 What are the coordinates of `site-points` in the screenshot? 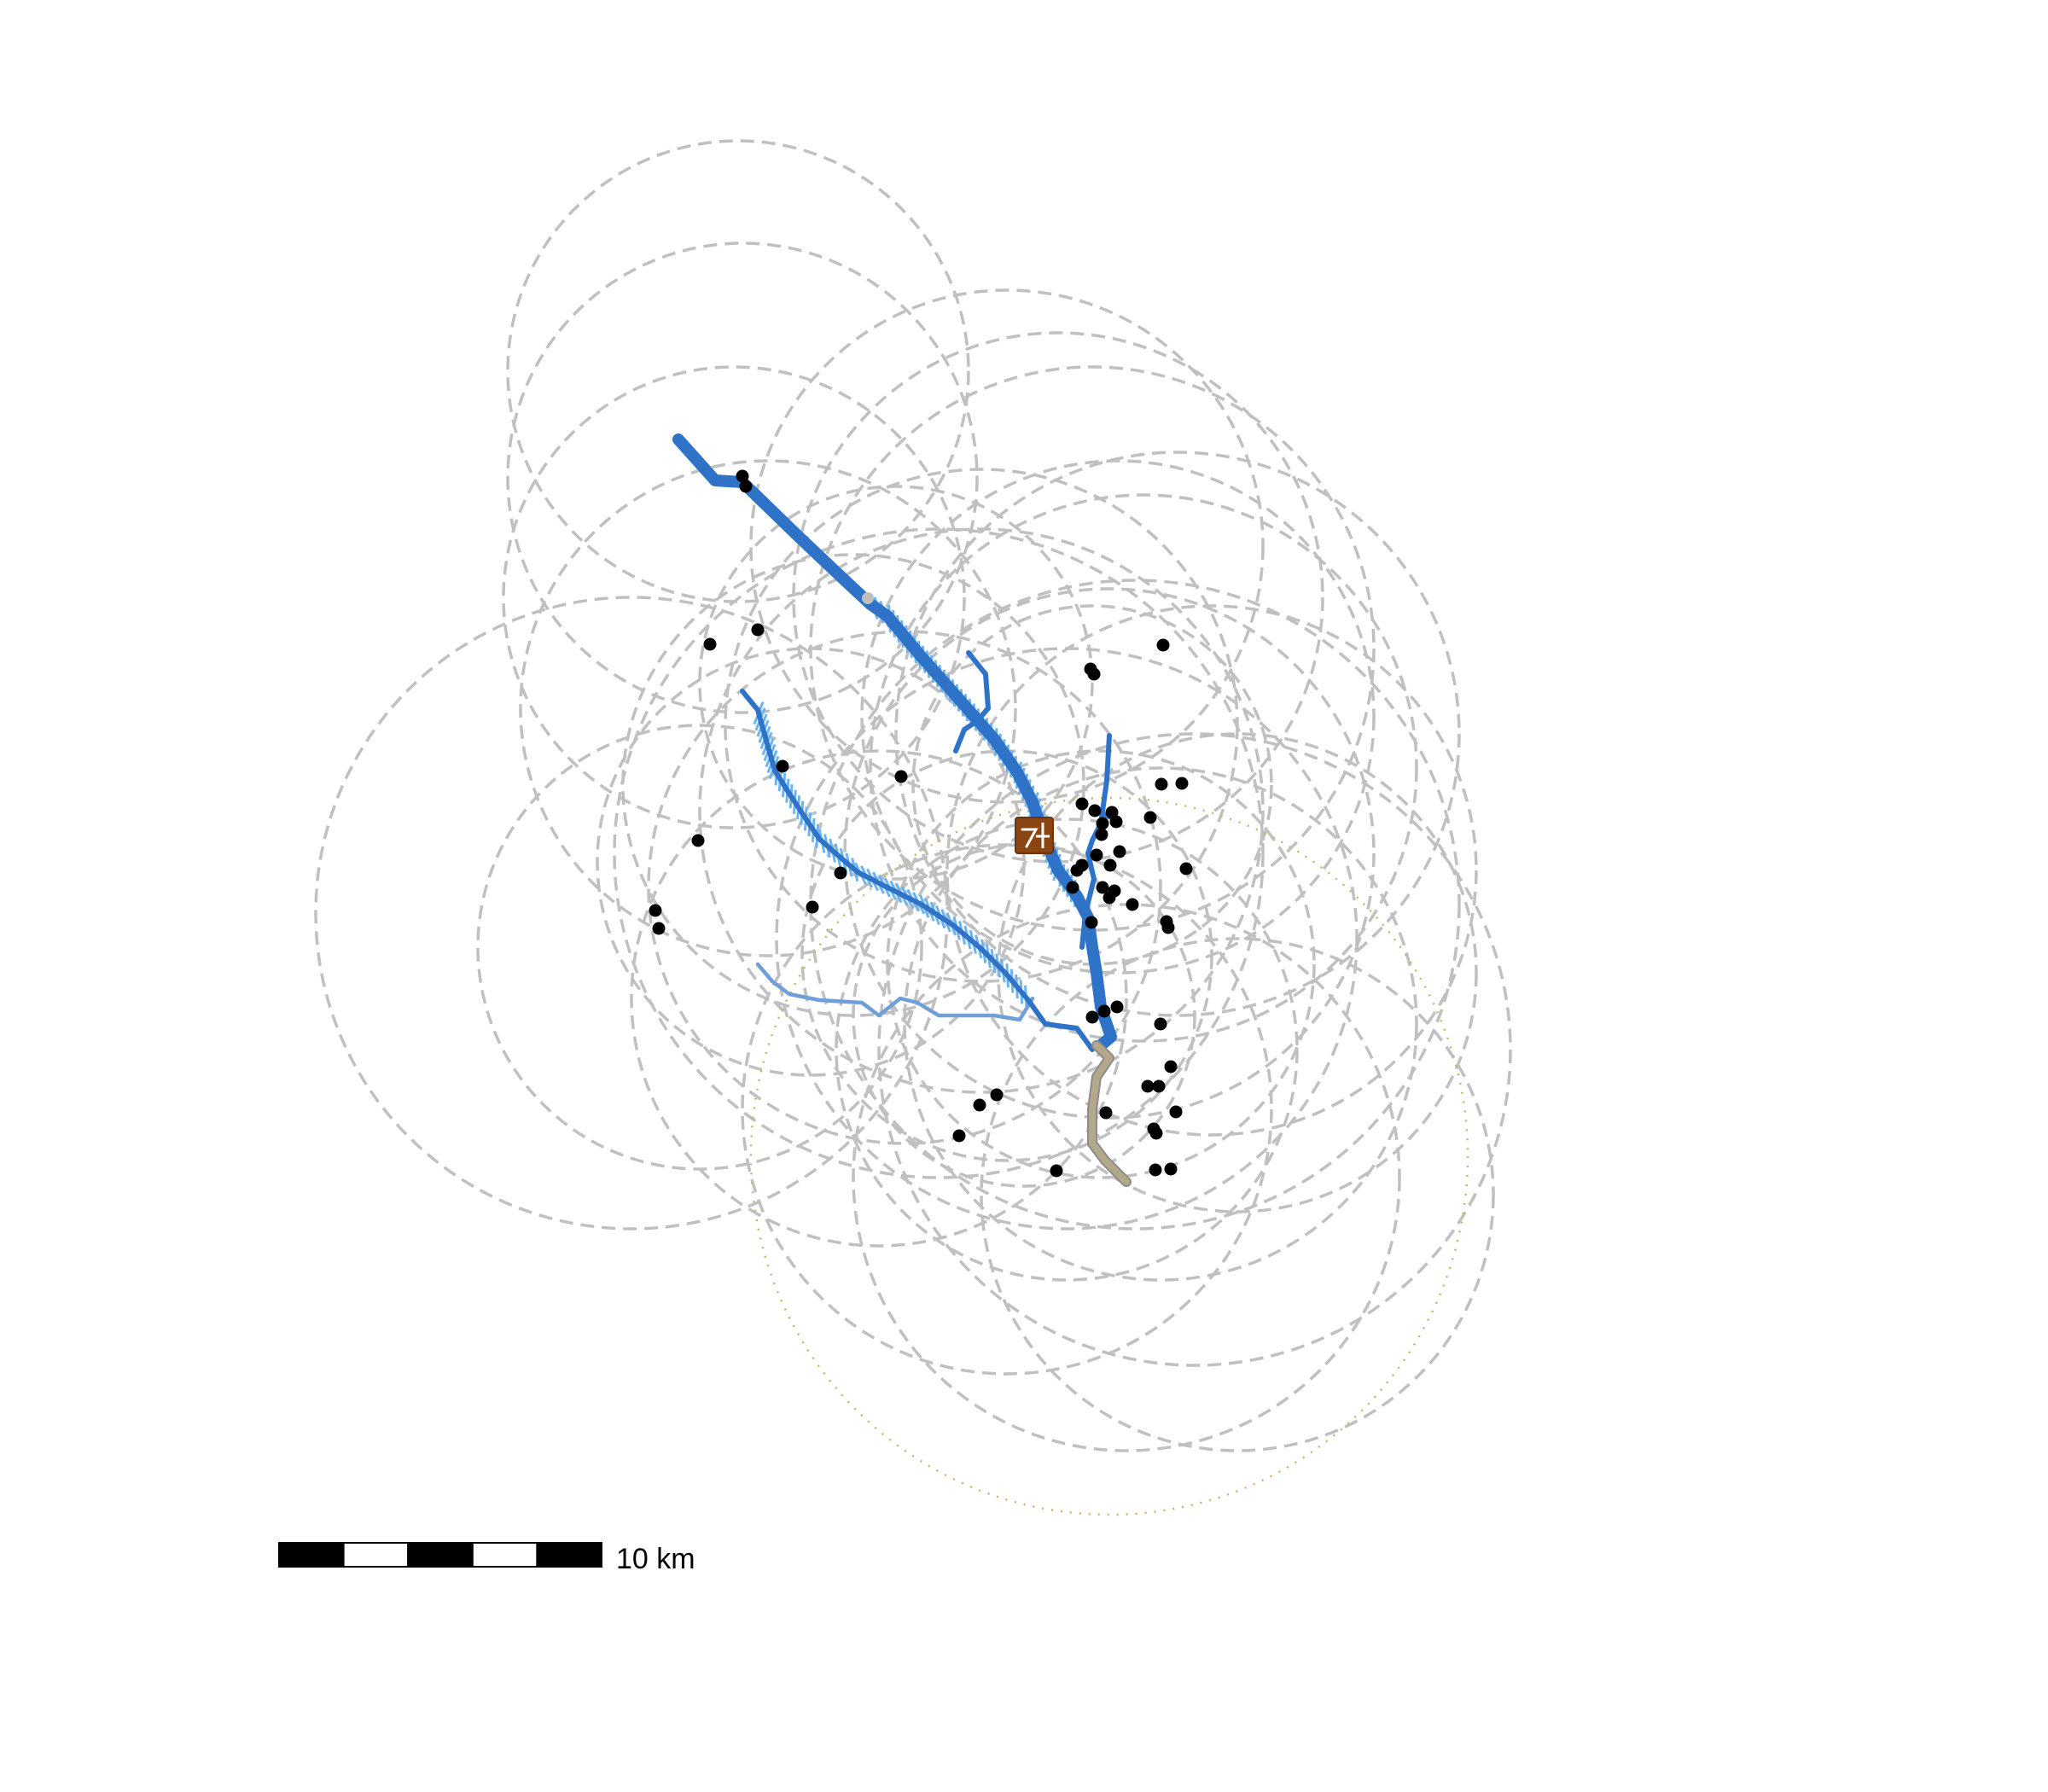 It's located at (921, 823).